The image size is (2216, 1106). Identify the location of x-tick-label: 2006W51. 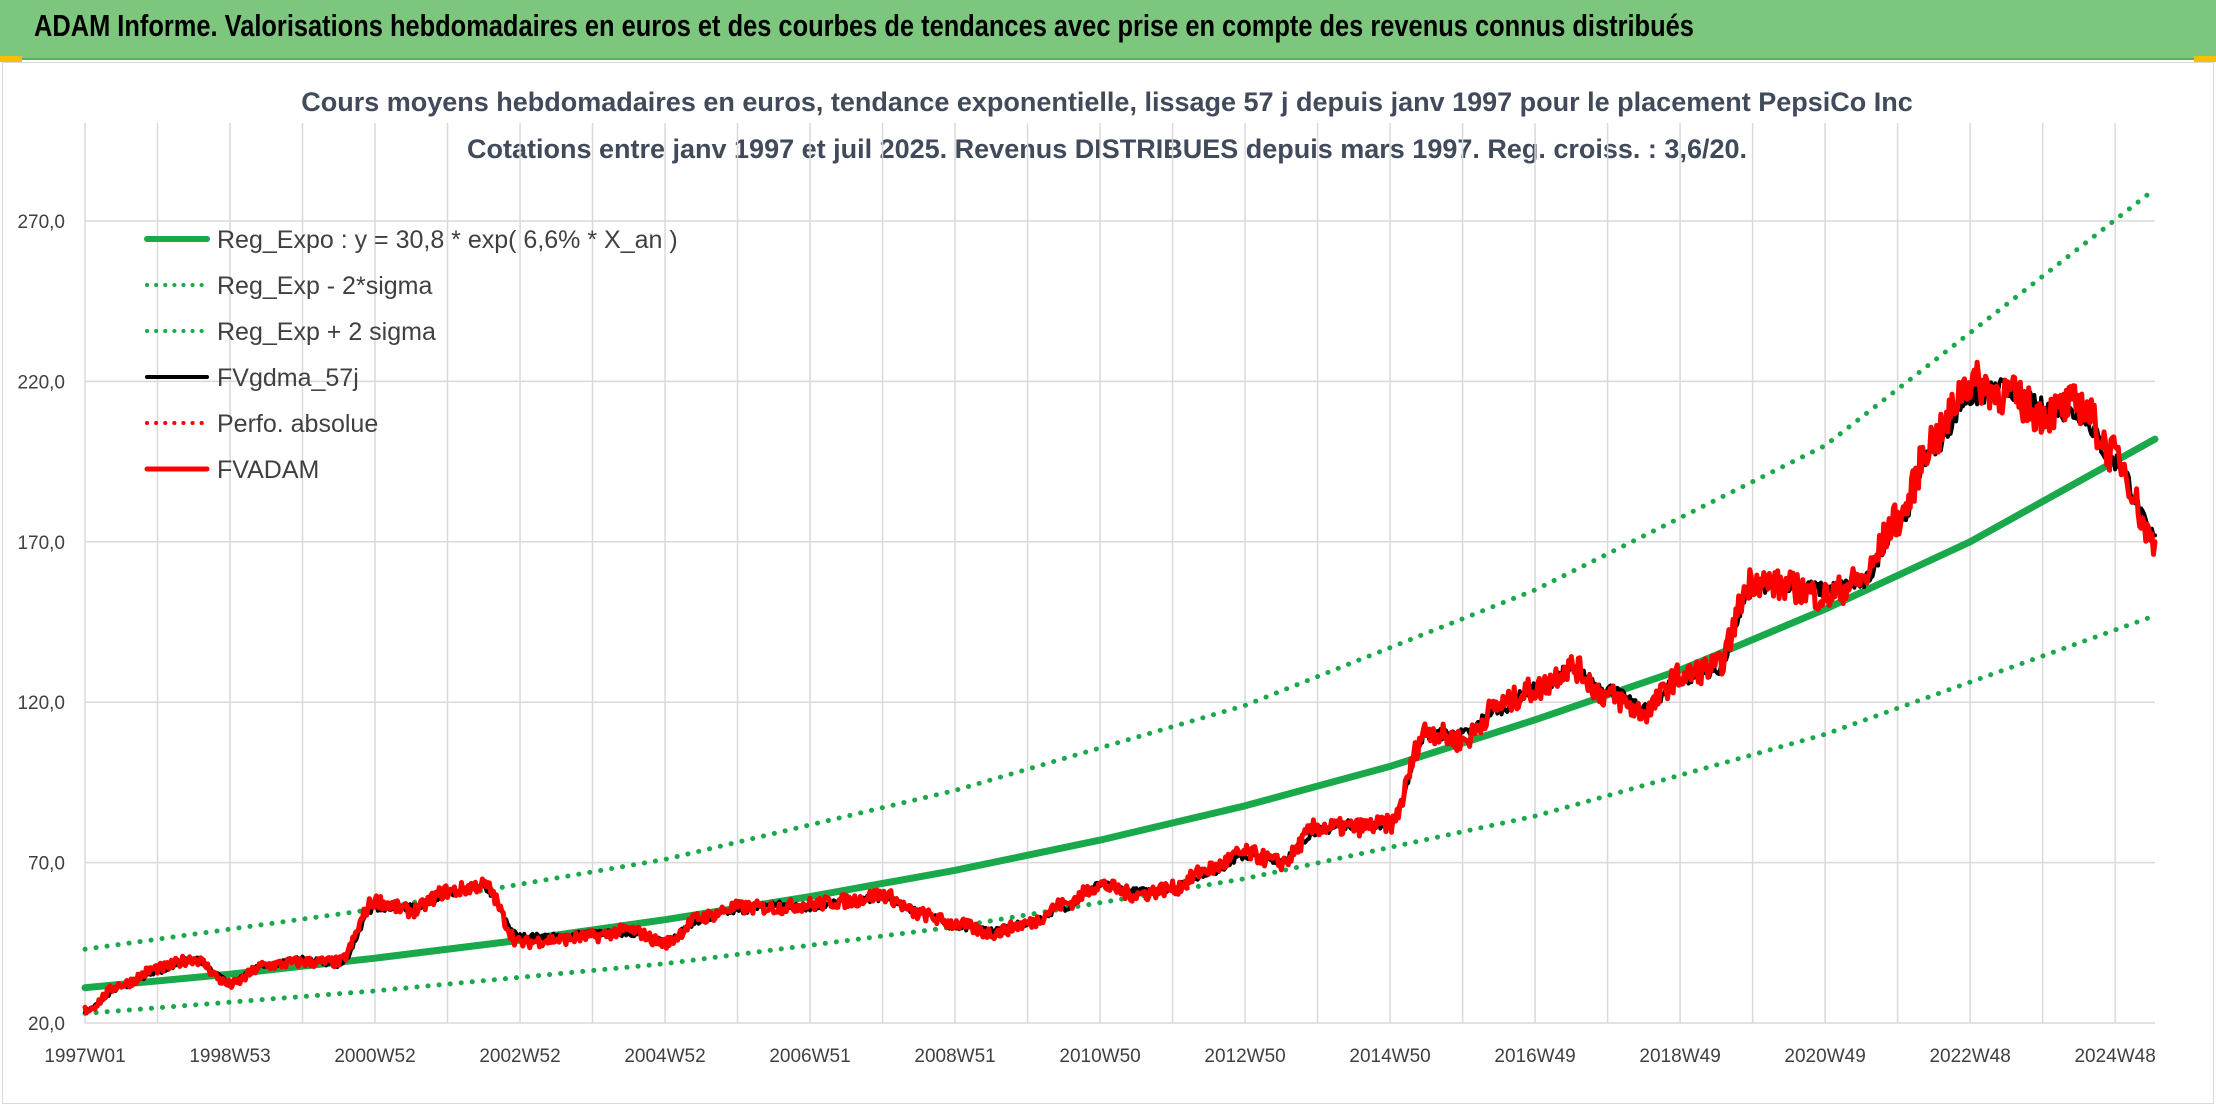
(809, 1056).